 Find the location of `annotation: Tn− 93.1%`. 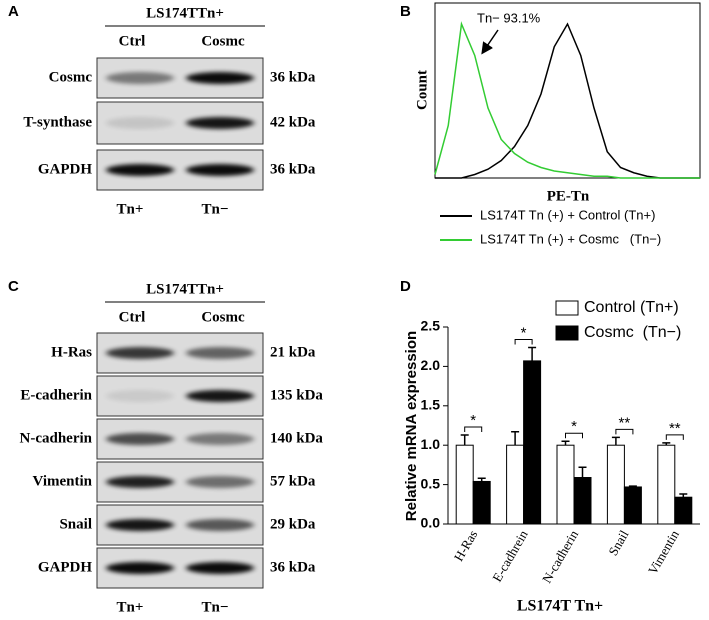

annotation: Tn− 93.1% is located at coordinates (509, 17).